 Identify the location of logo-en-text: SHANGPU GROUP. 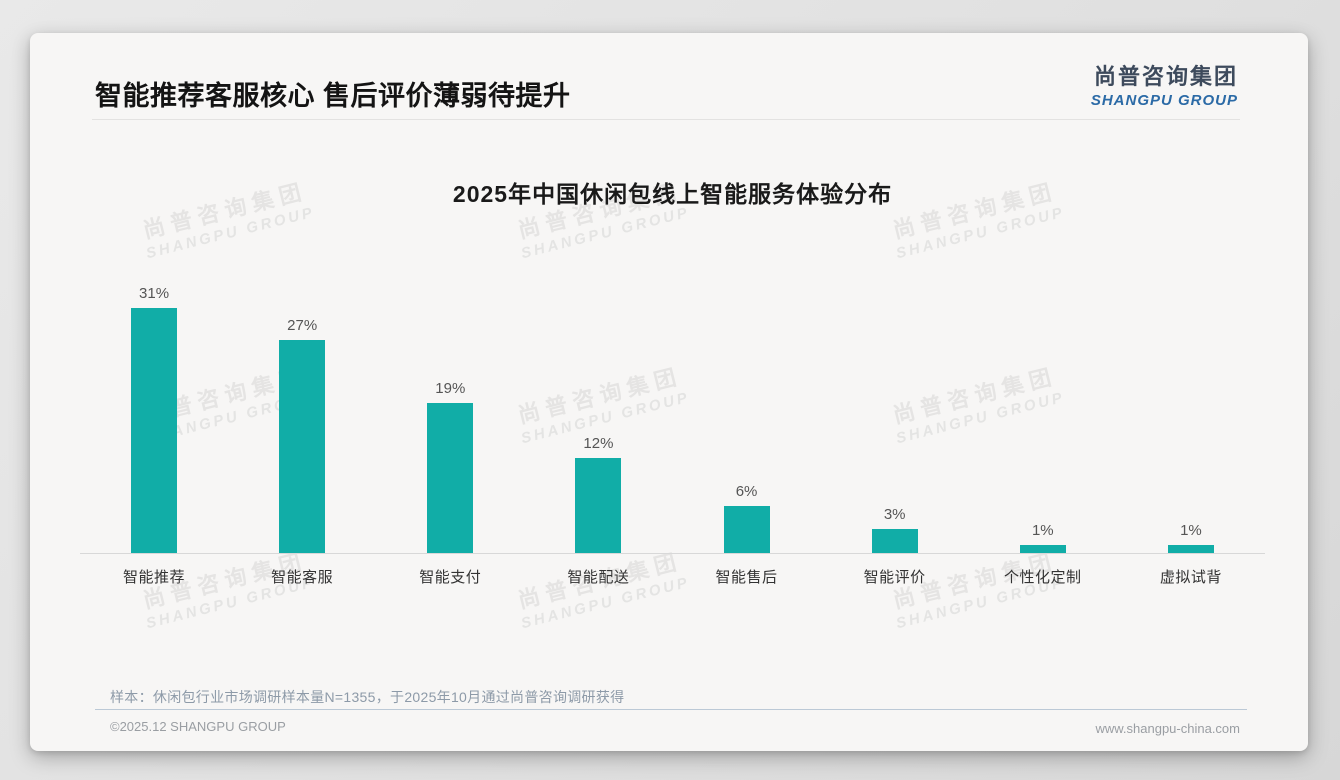
(1164, 100).